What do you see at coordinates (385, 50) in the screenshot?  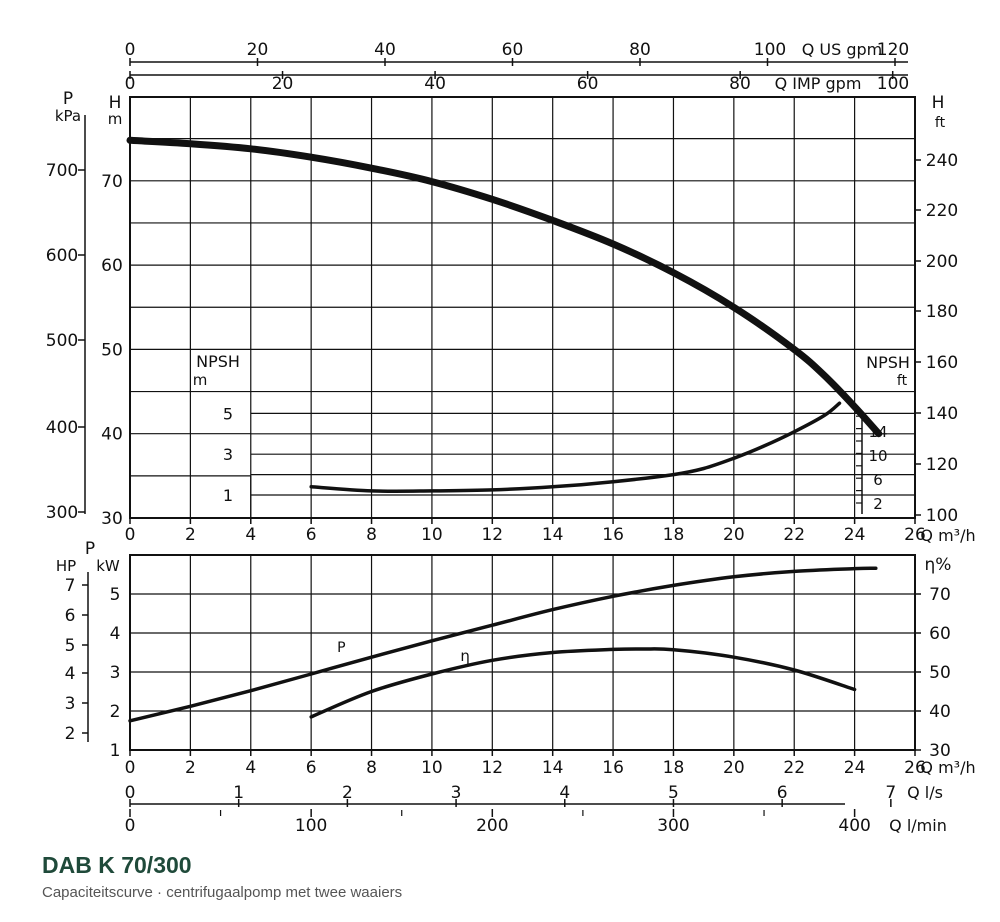 I see `us-gpm-tick-label: 40` at bounding box center [385, 50].